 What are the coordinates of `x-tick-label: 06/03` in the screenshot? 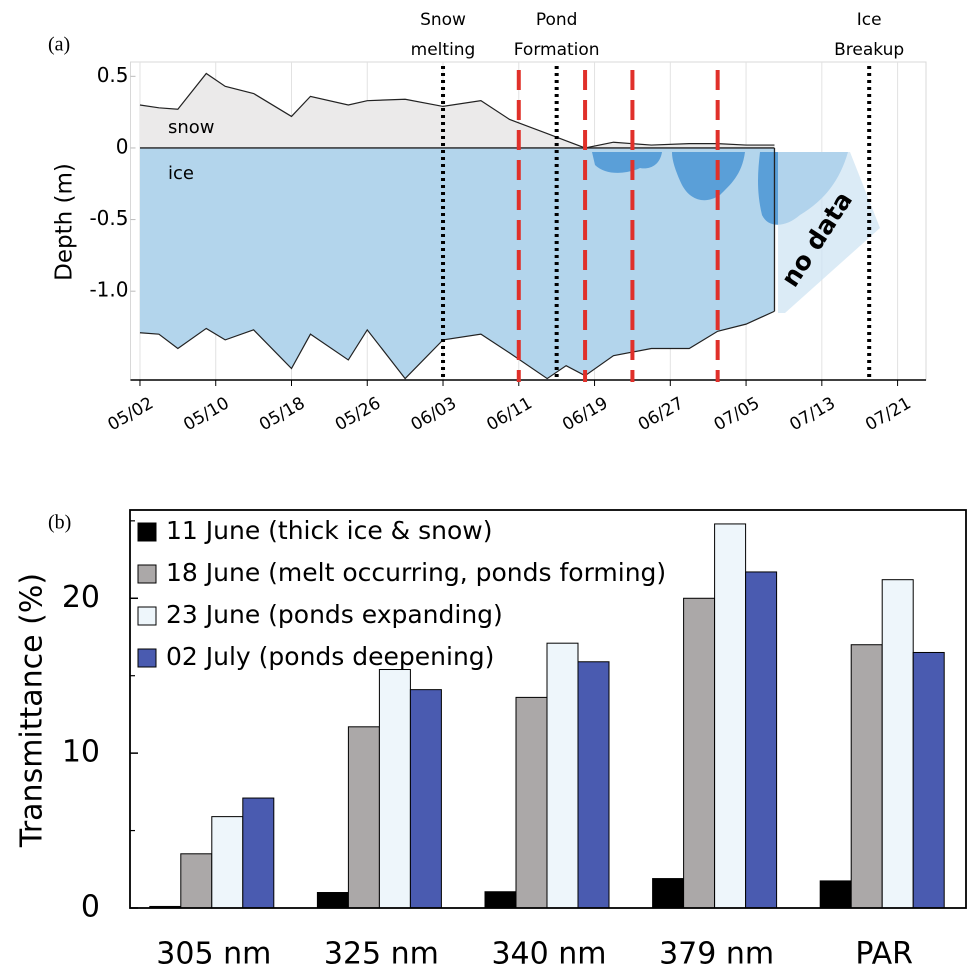 It's located at (434, 414).